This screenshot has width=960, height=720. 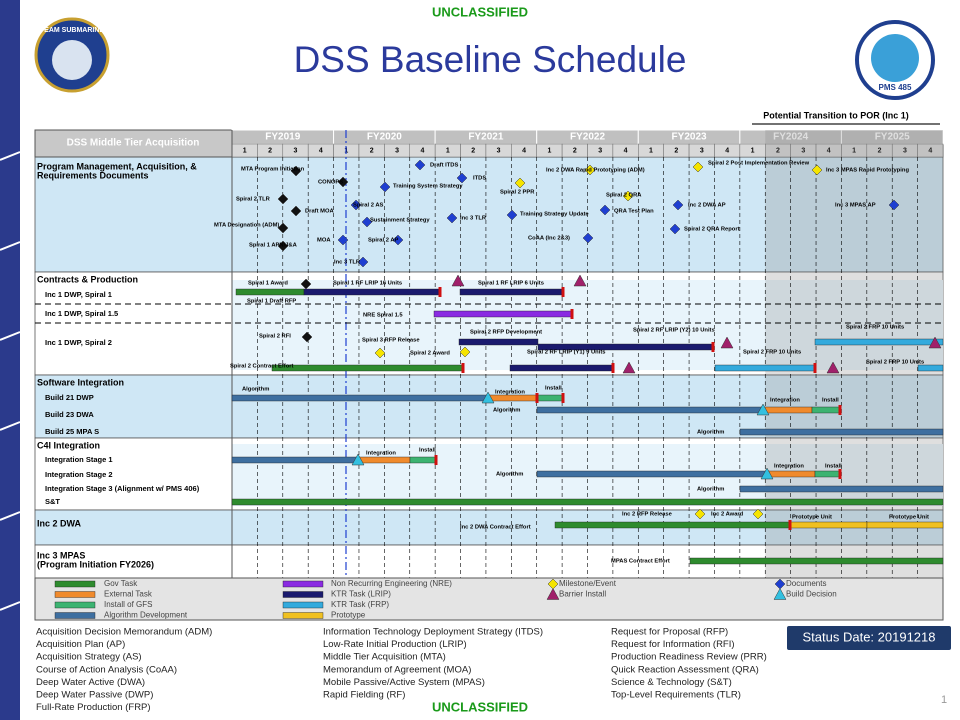 What do you see at coordinates (554, 215) in the screenshot?
I see `annotation: Training Strategy Update` at bounding box center [554, 215].